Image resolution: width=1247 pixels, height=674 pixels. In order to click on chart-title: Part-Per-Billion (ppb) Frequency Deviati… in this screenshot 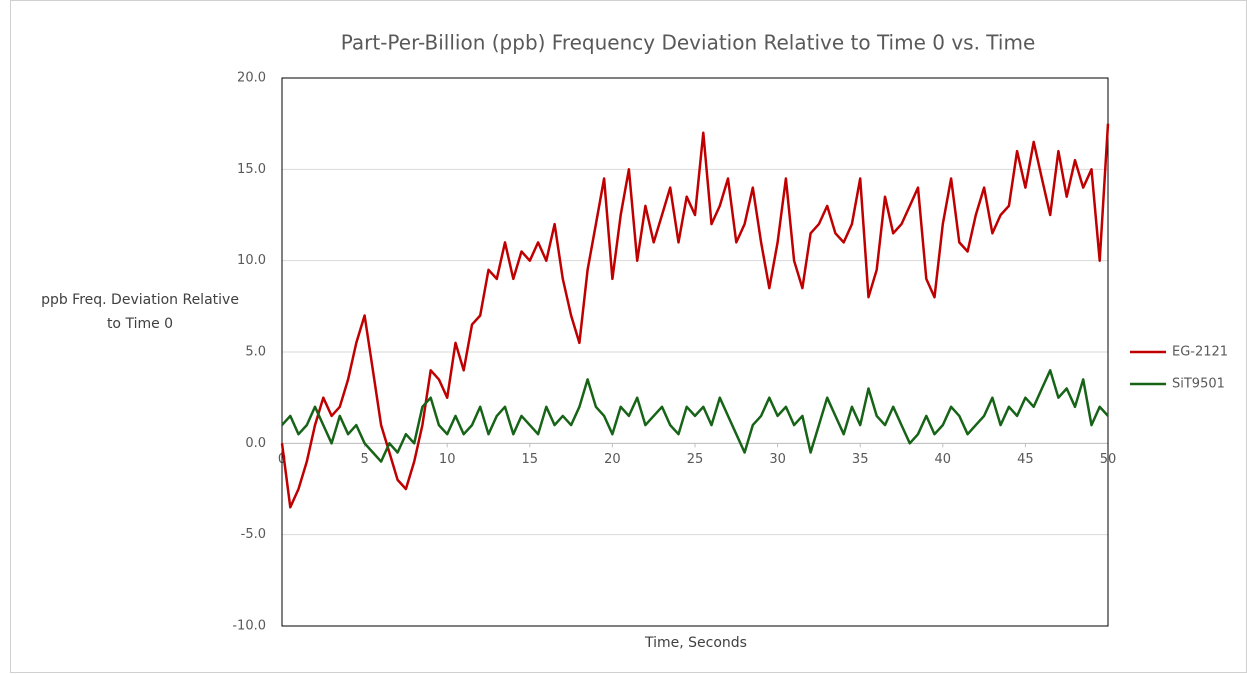, I will do `click(688, 43)`.